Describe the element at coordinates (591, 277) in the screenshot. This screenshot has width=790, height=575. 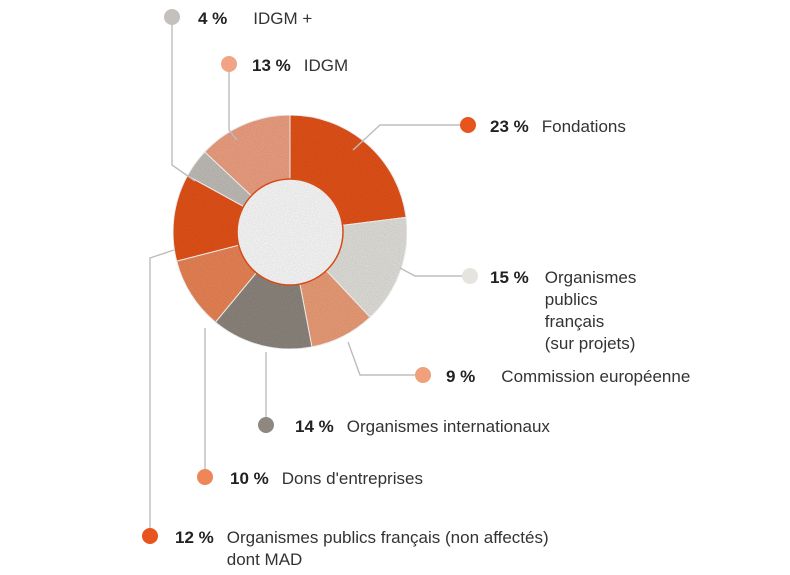
I see `slice-category-label: Organismes` at that location.